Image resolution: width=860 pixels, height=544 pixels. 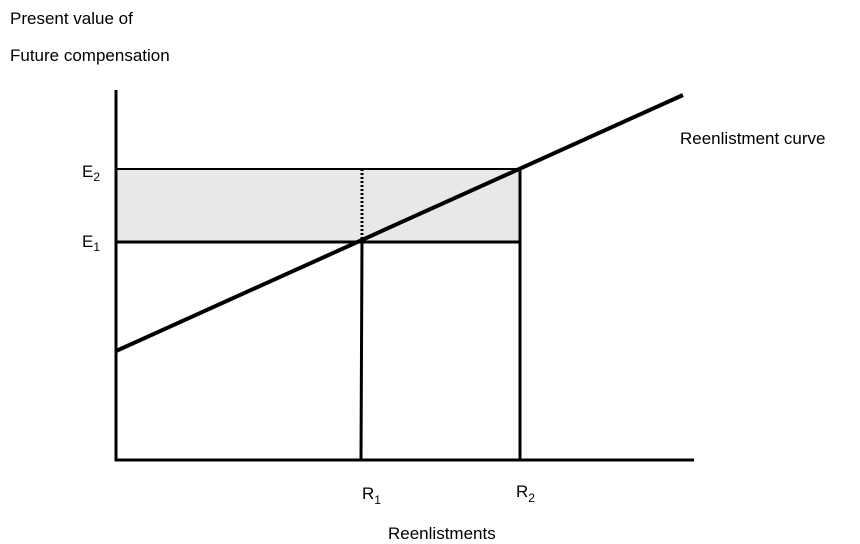 What do you see at coordinates (90, 55) in the screenshot?
I see `y-axis-label: Future compensation` at bounding box center [90, 55].